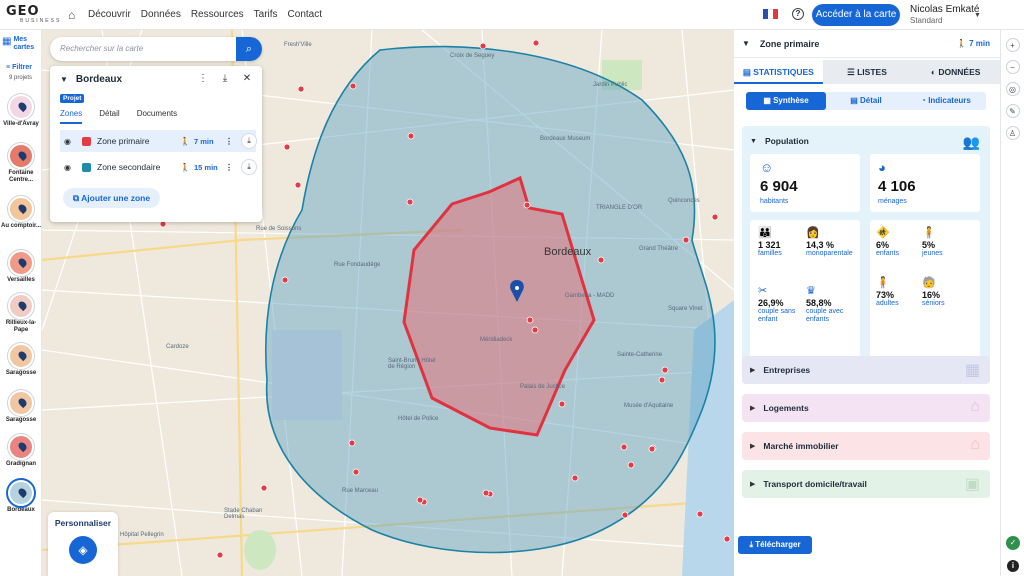 The image size is (1024, 576). What do you see at coordinates (496, 340) in the screenshot?
I see `map-label: Méridiadeck` at bounding box center [496, 340].